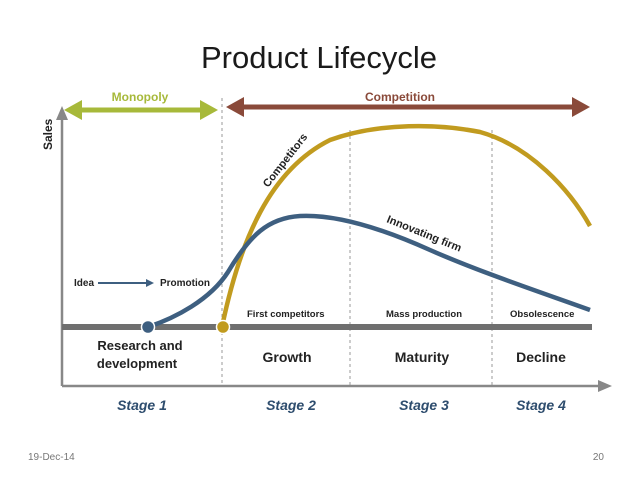 This screenshot has width=638, height=479. Describe the element at coordinates (605, 386) in the screenshot. I see `x-axis-arrowhead` at that location.